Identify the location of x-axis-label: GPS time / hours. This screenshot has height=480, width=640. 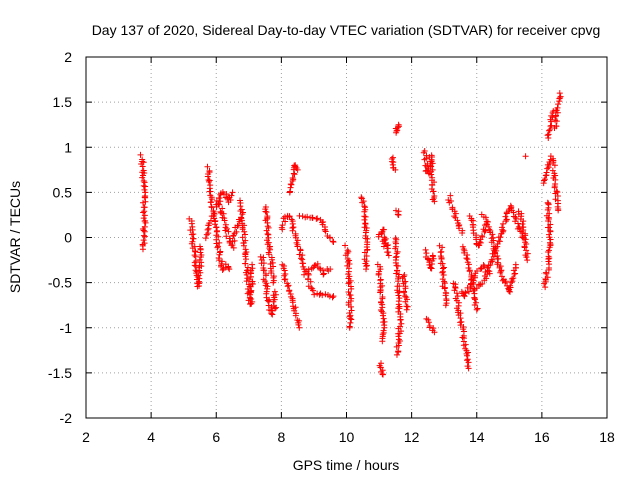
(346, 465).